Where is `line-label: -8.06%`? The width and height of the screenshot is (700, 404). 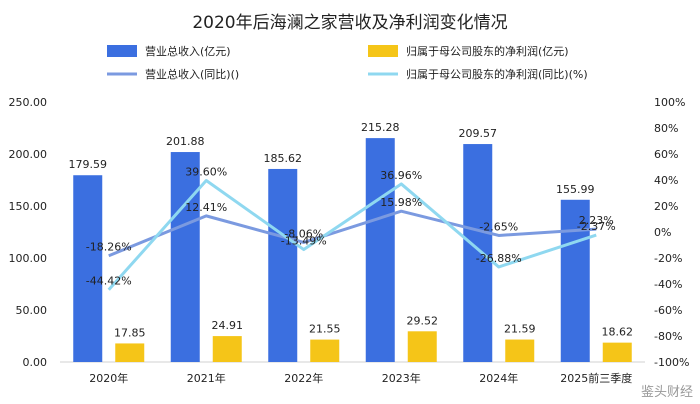
line-label: -8.06% is located at coordinates (303, 233).